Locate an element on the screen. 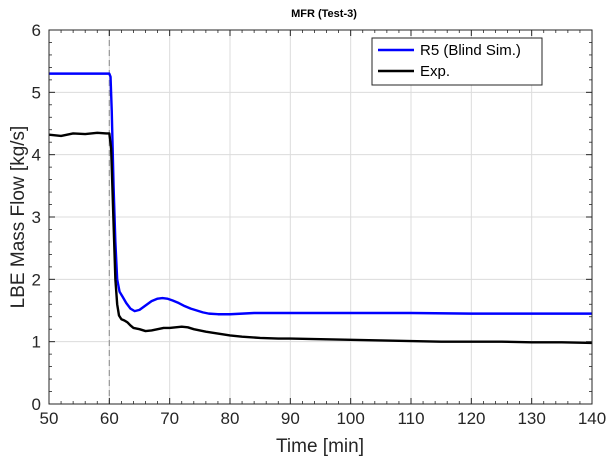 Image resolution: width=608 pixels, height=459 pixels. x-tick-label: 130 is located at coordinates (531, 418).